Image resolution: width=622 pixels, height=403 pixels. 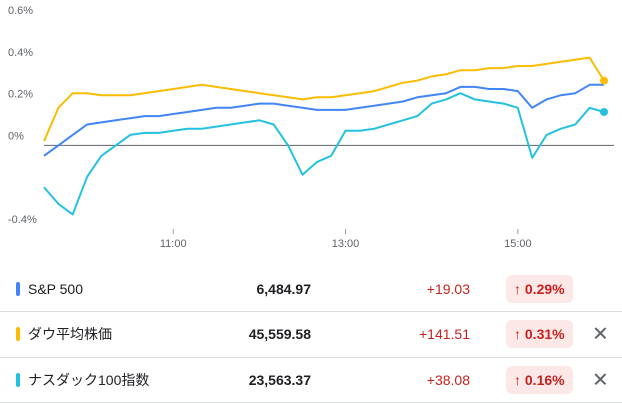 What do you see at coordinates (279, 334) in the screenshot?
I see `price: 45,559.58` at bounding box center [279, 334].